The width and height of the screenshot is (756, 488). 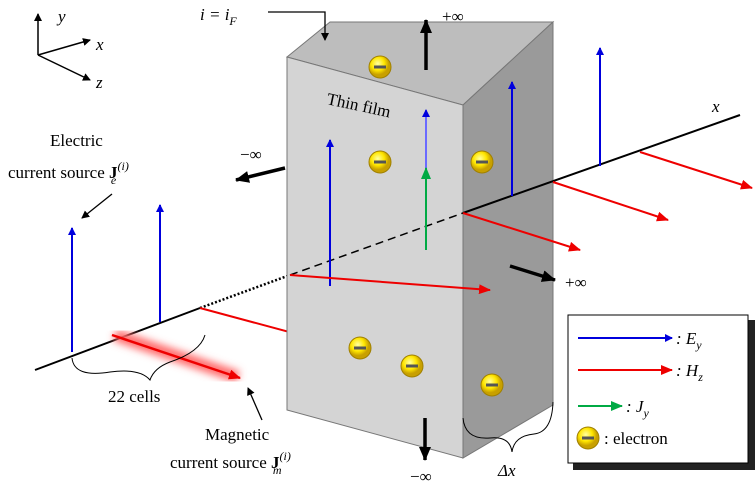 What do you see at coordinates (237, 434) in the screenshot?
I see `magnetic-source-line1: Magnetic` at bounding box center [237, 434].